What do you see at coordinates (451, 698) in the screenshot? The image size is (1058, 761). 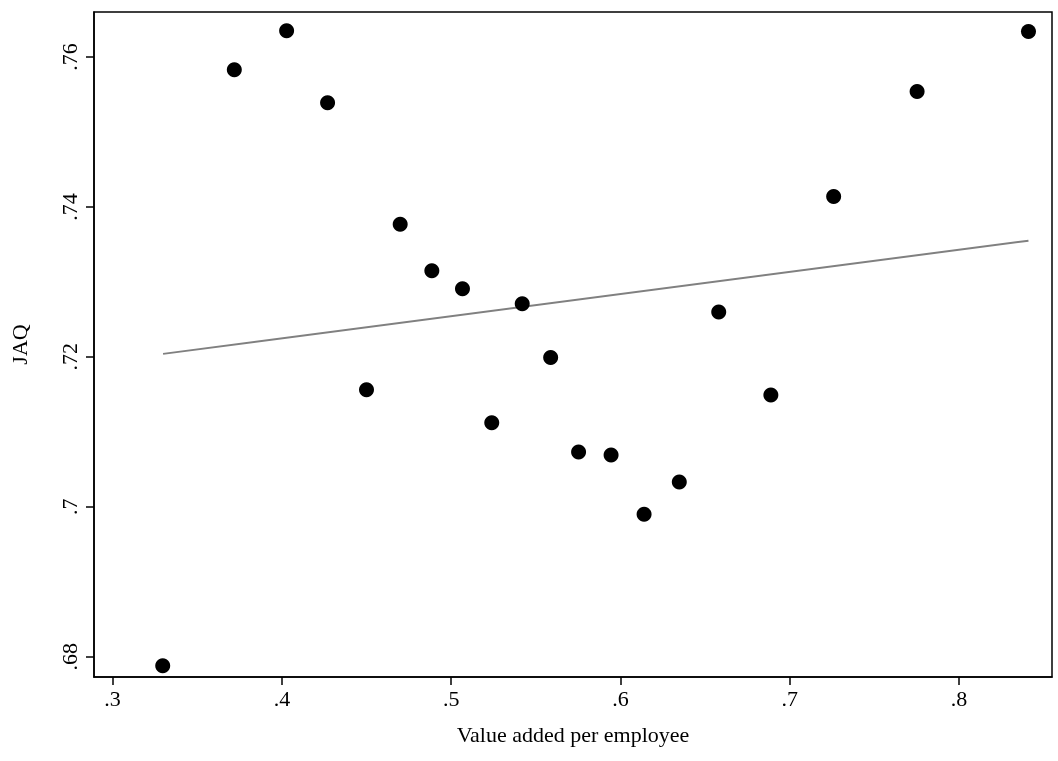 I see `x-tick-label: .5` at bounding box center [451, 698].